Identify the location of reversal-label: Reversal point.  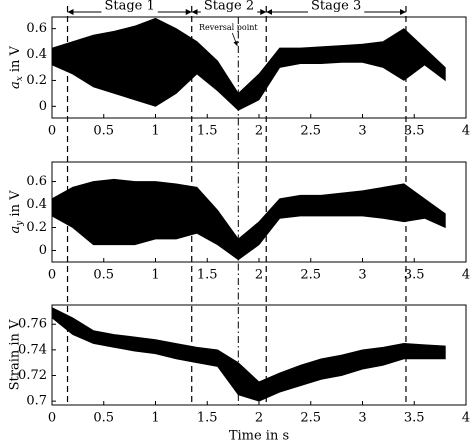
(228, 27).